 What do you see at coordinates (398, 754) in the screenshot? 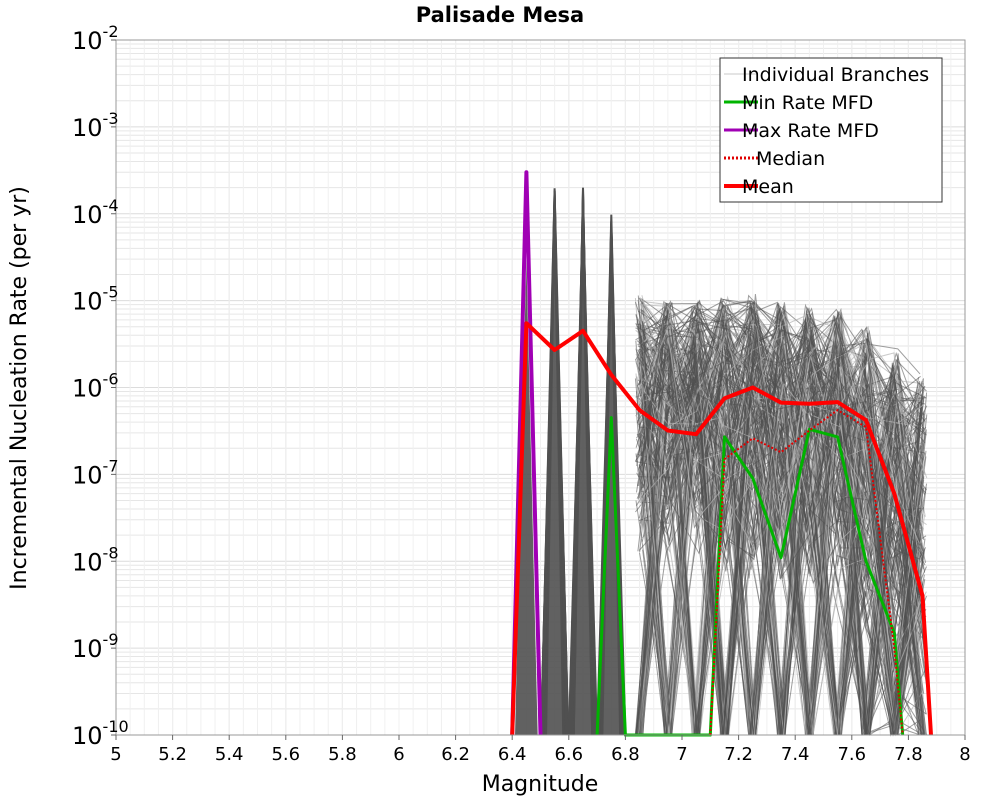
I see `x-tick-label: 6` at bounding box center [398, 754].